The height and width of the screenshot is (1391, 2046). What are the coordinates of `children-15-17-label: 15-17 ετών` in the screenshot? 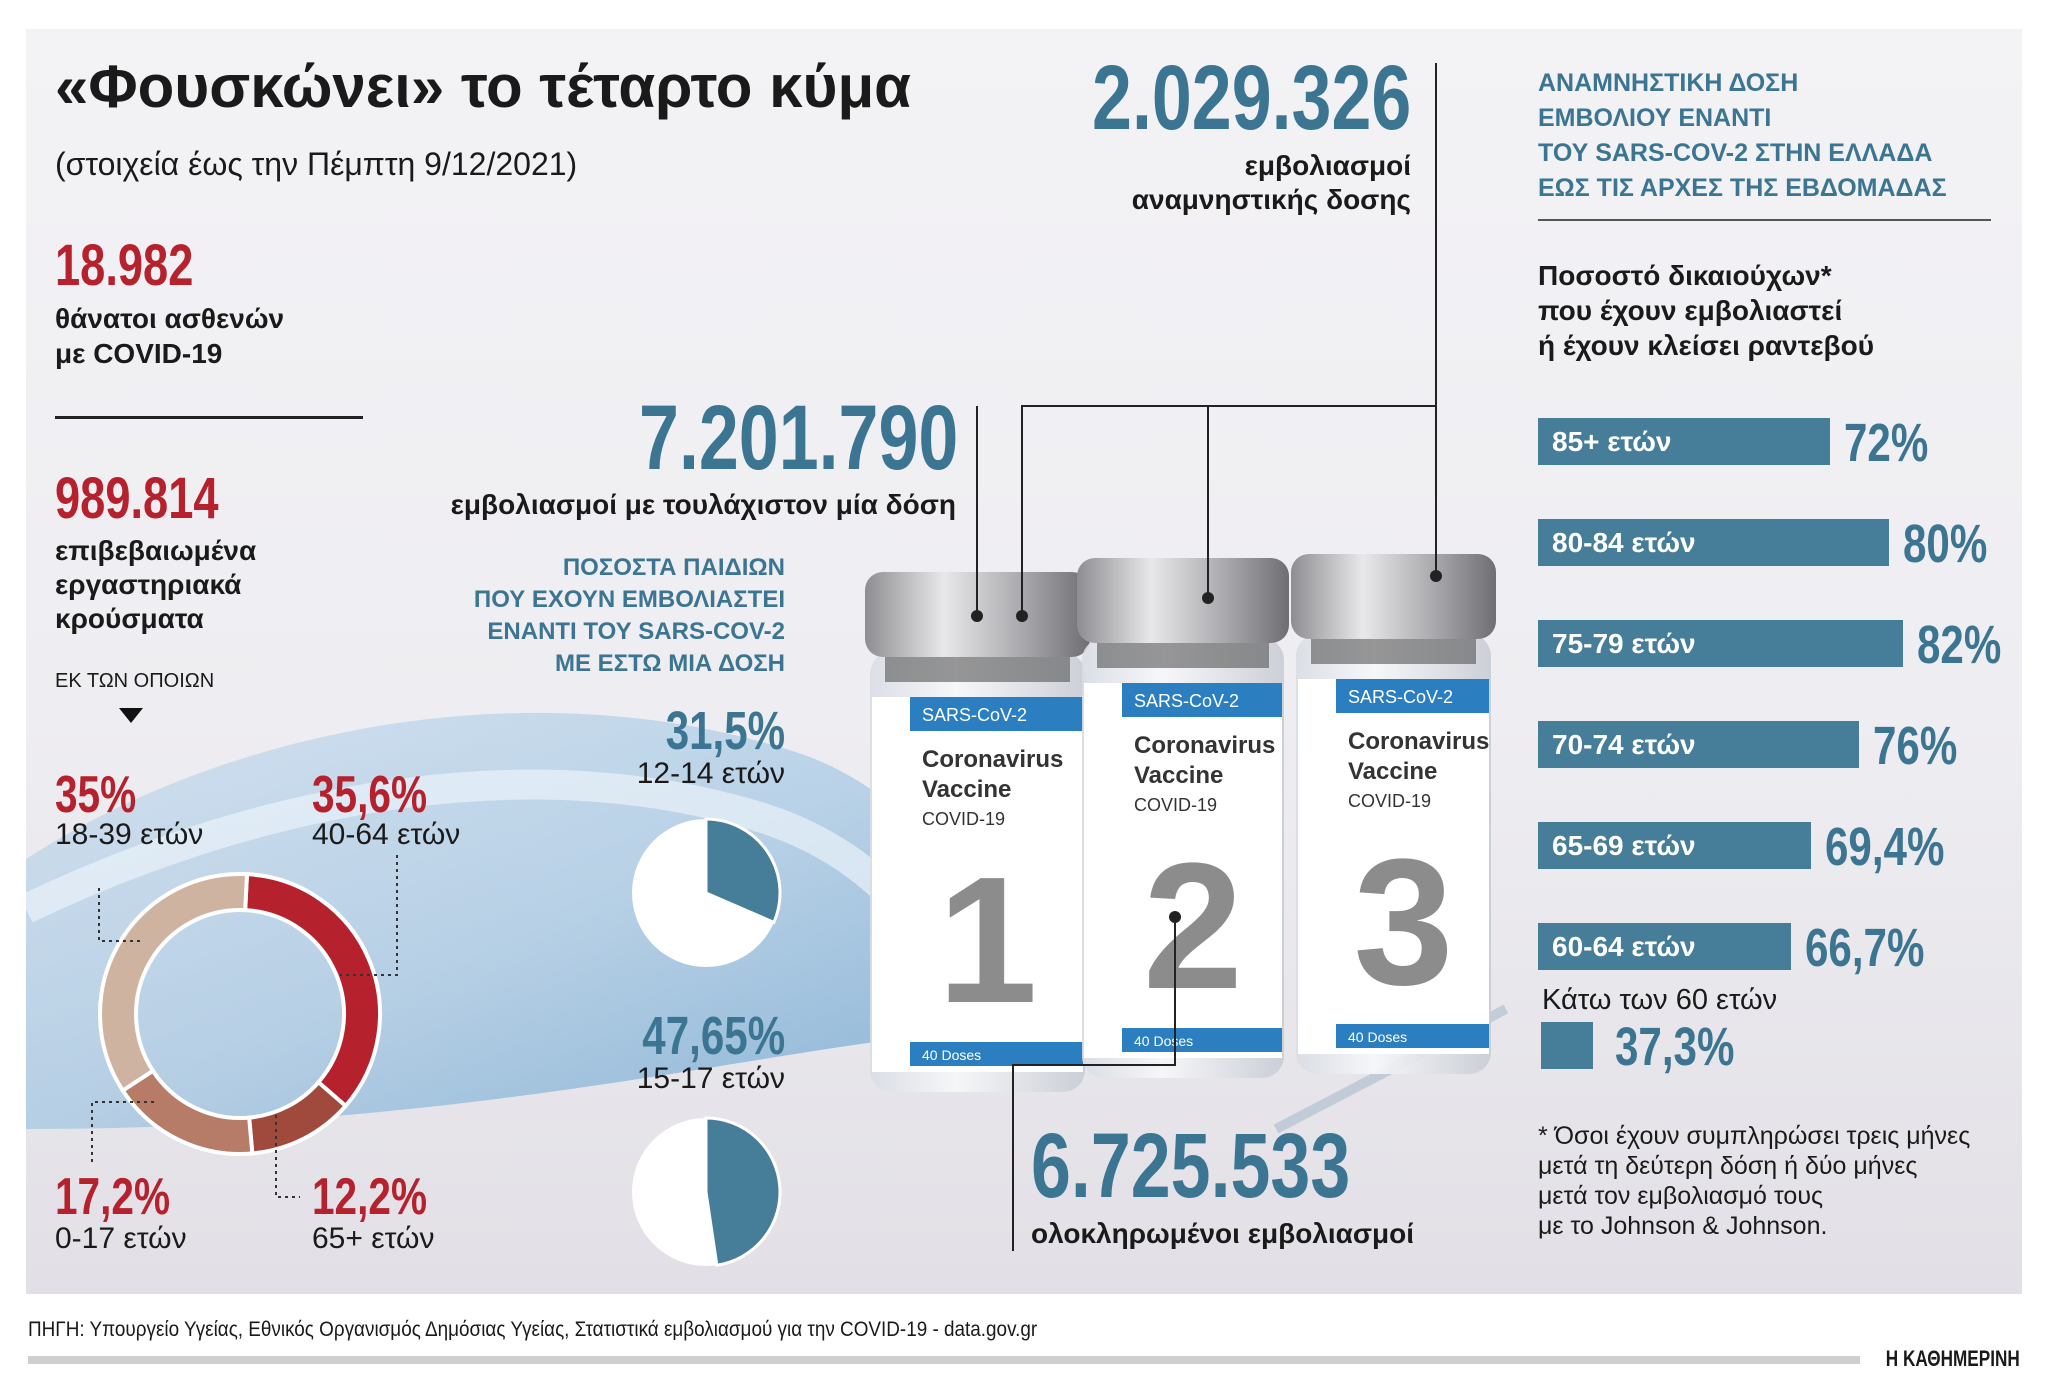 It's located at (710, 1078).